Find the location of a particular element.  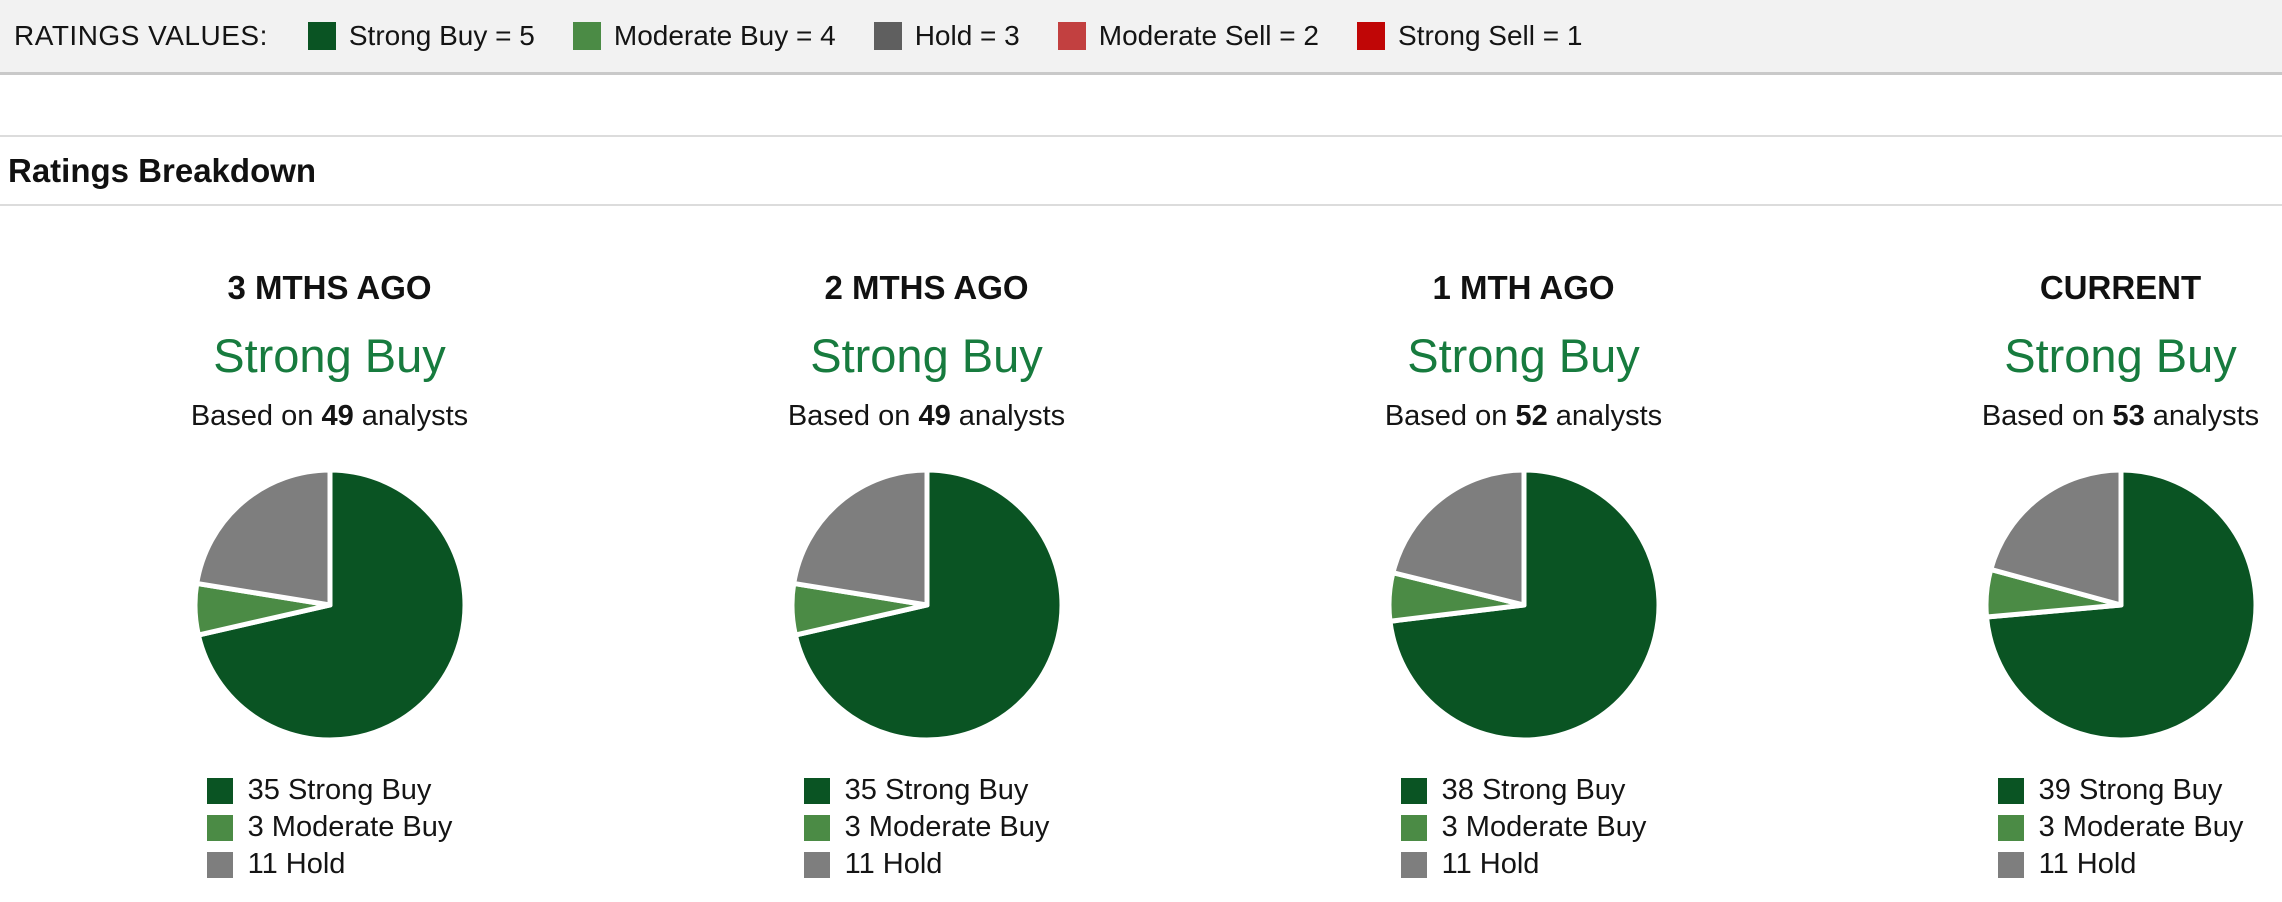

period-title: CURRENT is located at coordinates (2120, 287).